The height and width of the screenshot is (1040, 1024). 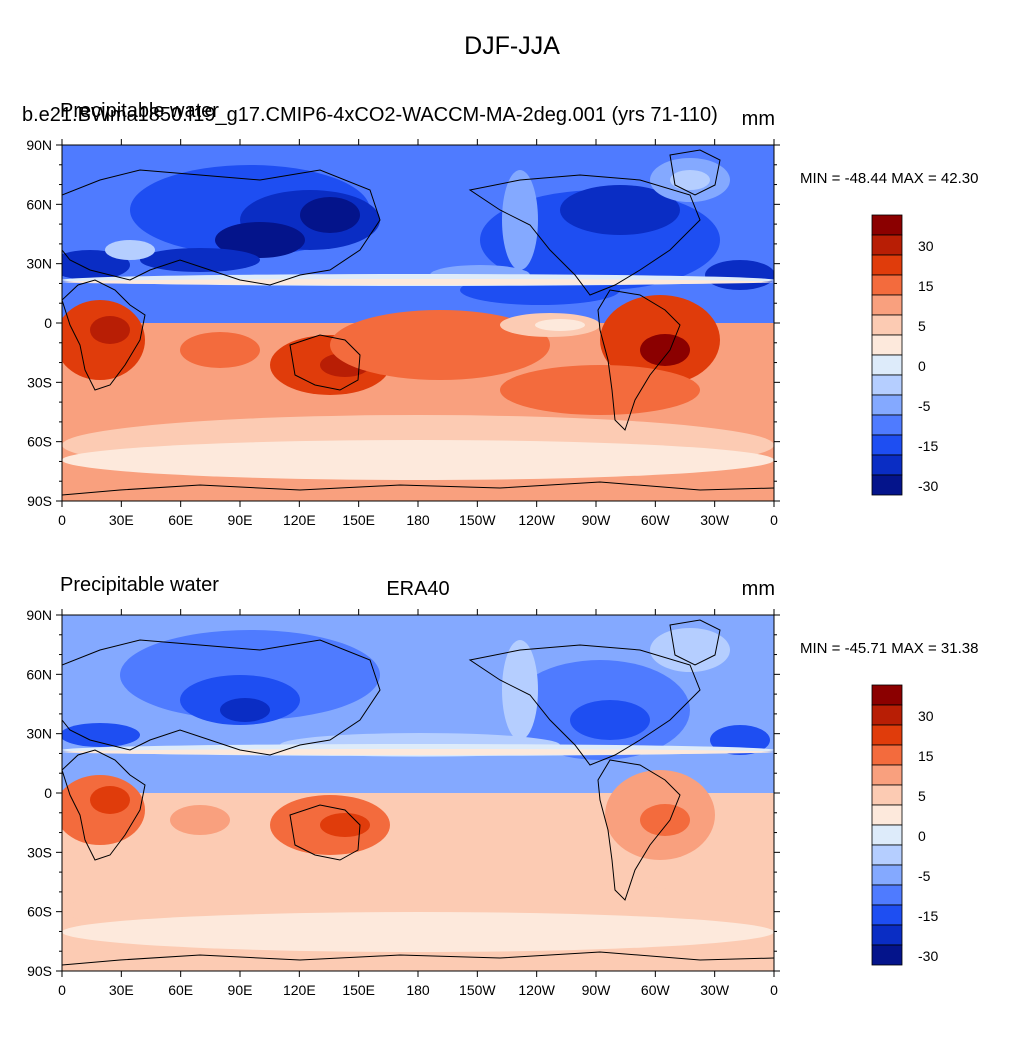 What do you see at coordinates (758, 119) in the screenshot?
I see `panel-units-label: mm` at bounding box center [758, 119].